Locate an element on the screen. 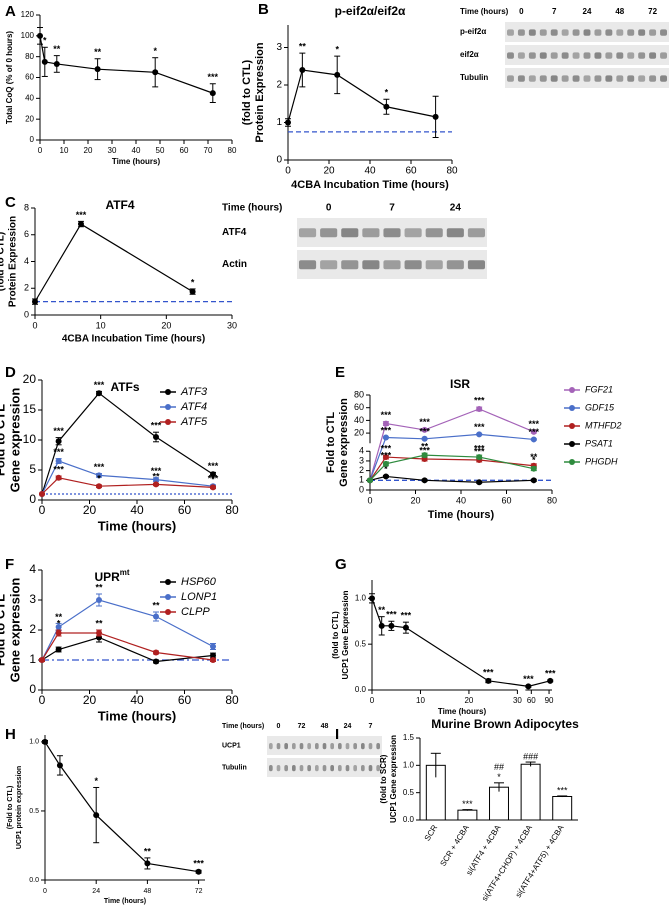 The height and width of the screenshot is (916, 669). y-tick-label: 20 is located at coordinates (29, 118).